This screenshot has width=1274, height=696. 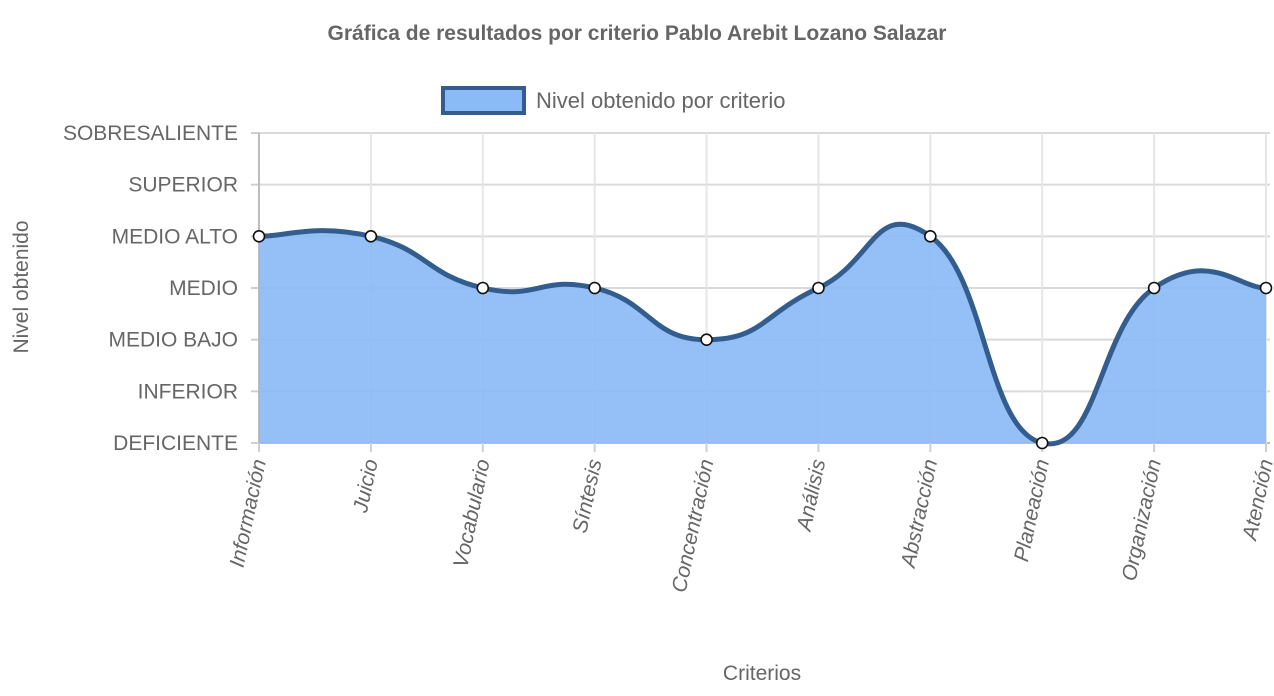 What do you see at coordinates (588, 496) in the screenshot?
I see `x-tick-label: Síntesis` at bounding box center [588, 496].